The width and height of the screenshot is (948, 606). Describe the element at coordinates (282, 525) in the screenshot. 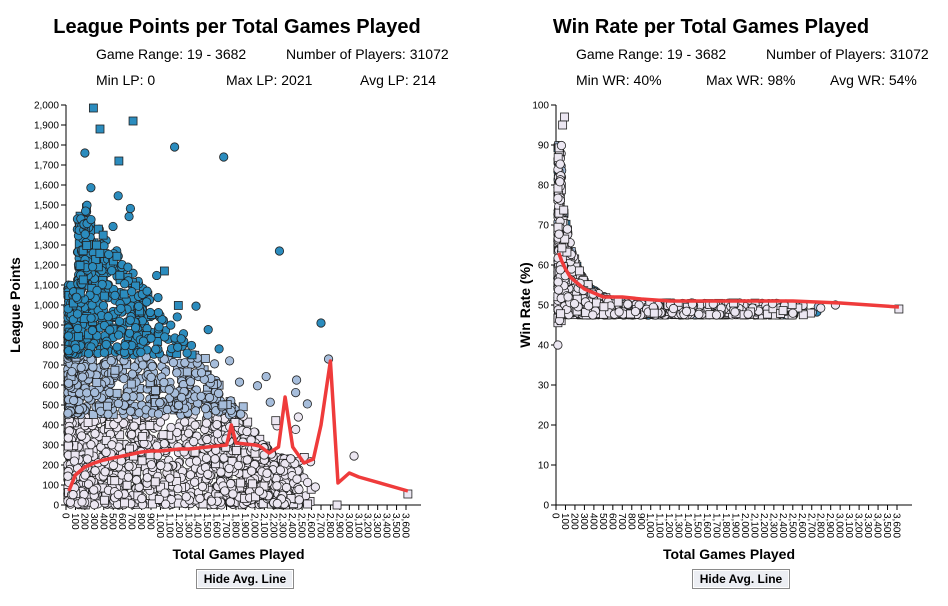

I see `lp-x-tick-label: 2,300` at that location.